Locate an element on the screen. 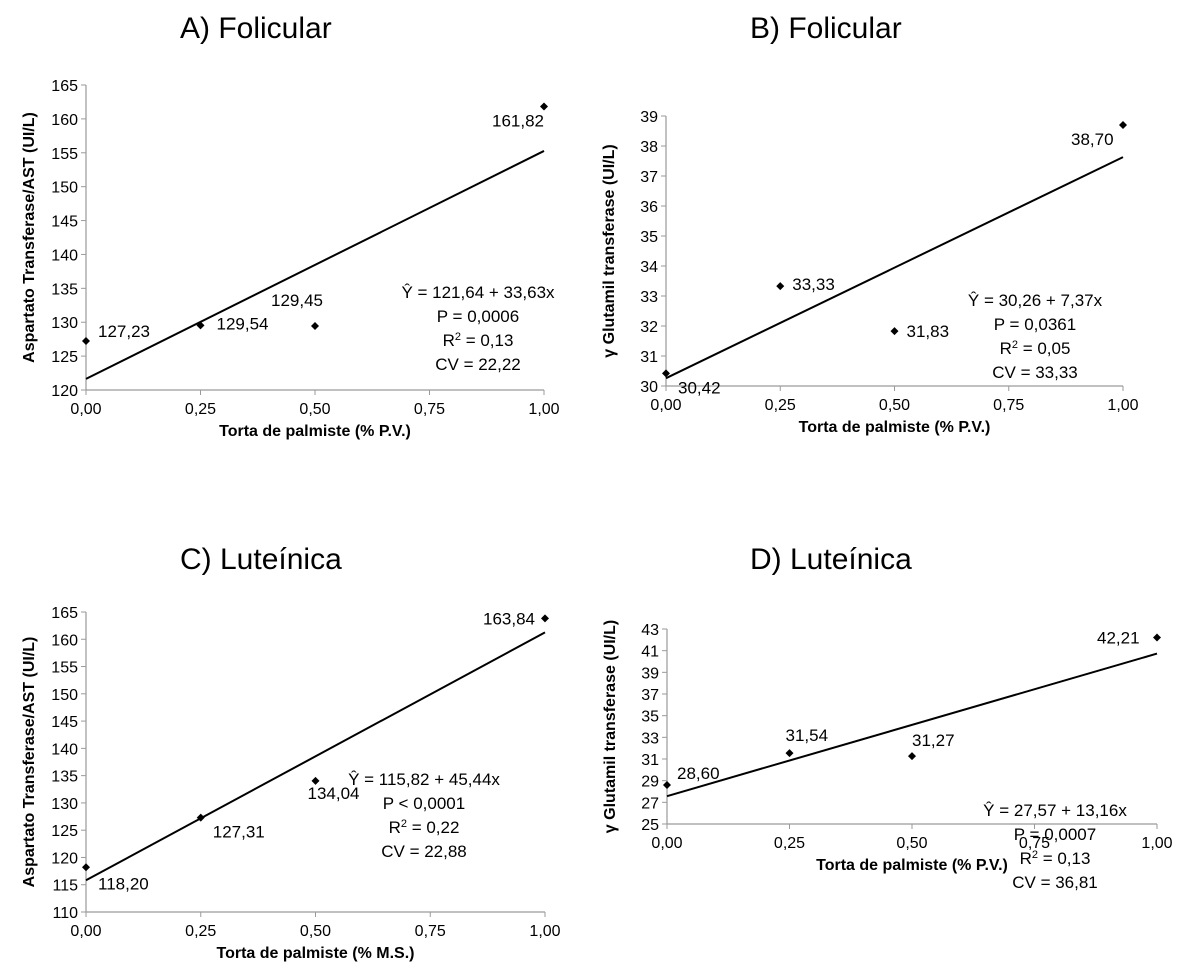  chart-title: C) Luteínica is located at coordinates (261, 559).